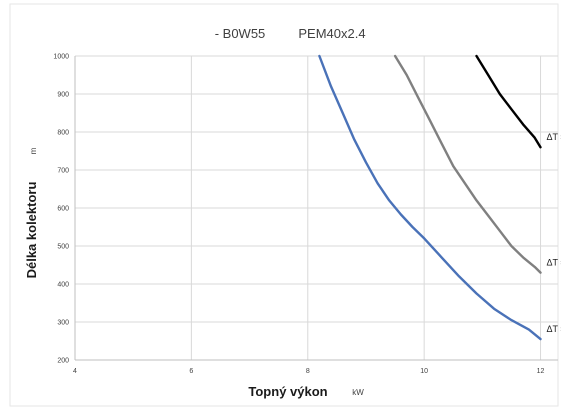 The width and height of the screenshot is (561, 408). Describe the element at coordinates (63, 323) in the screenshot. I see `y-tick-label-300: 300` at that location.